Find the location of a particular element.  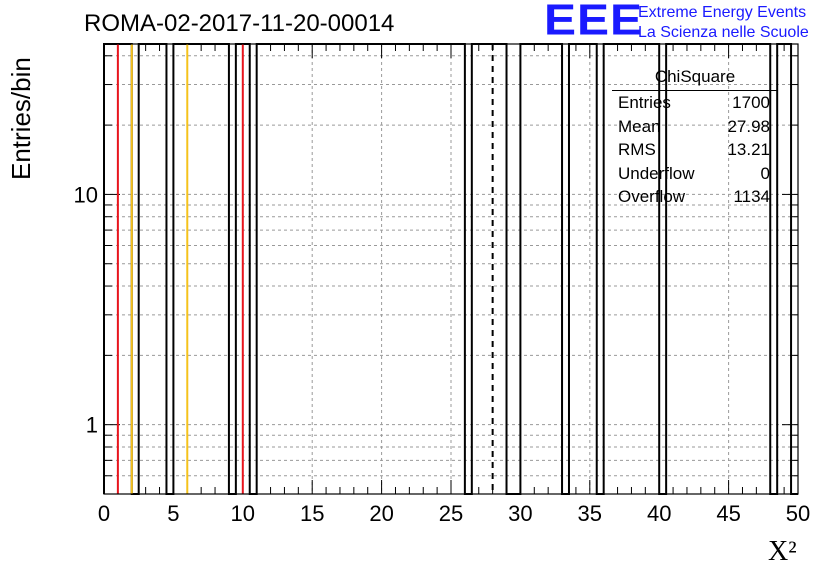

logo-mark: EEE is located at coordinates (594, 22).